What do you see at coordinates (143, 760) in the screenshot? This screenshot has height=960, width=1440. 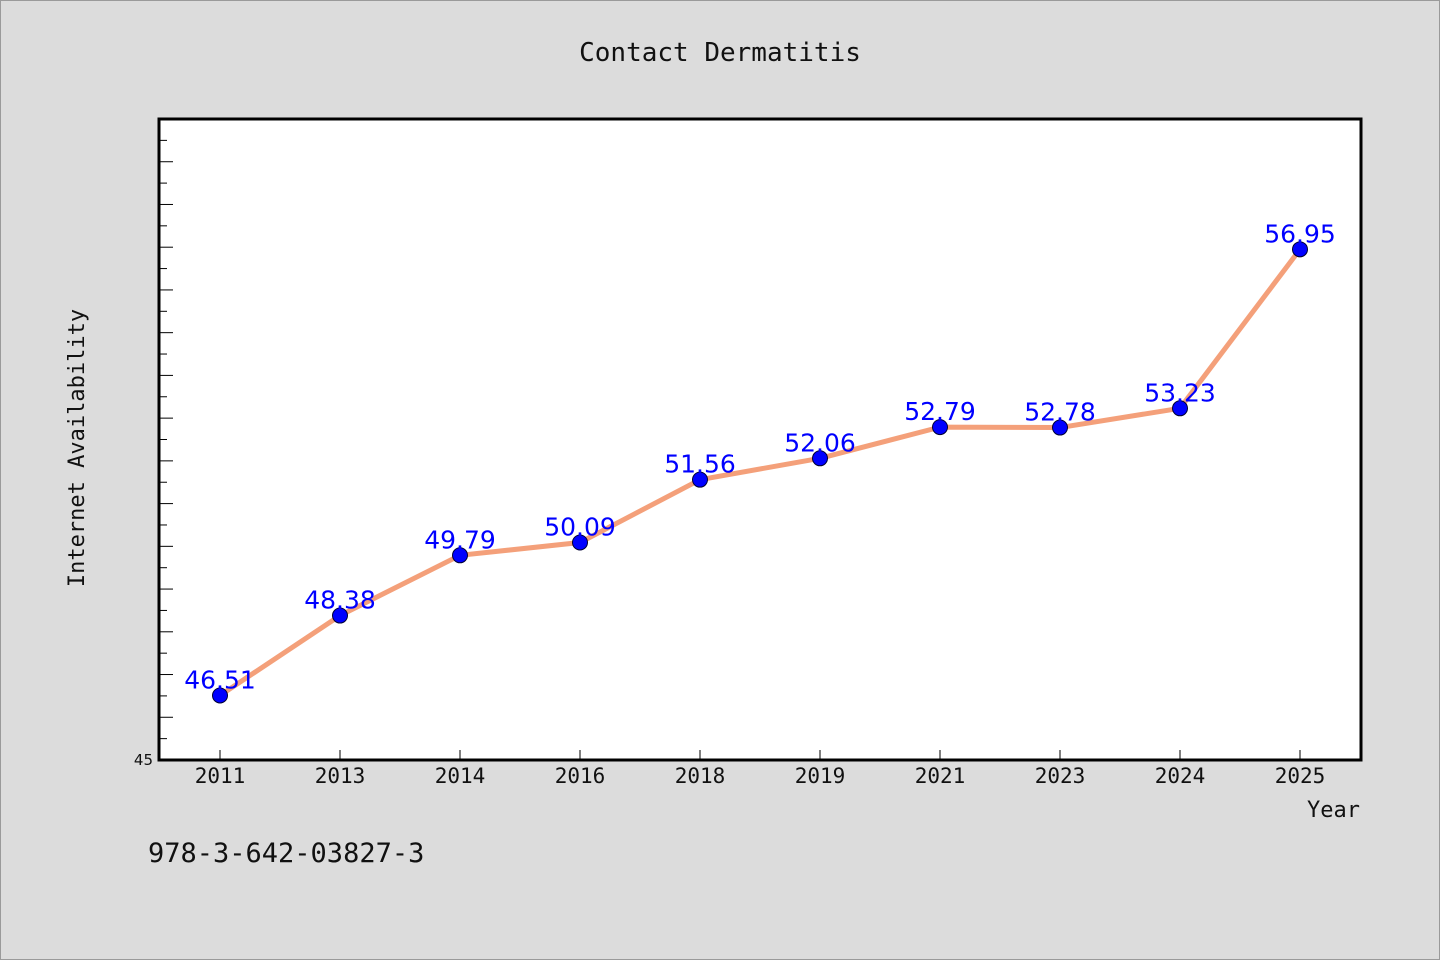 I see `y-tick-label: 45` at bounding box center [143, 760].